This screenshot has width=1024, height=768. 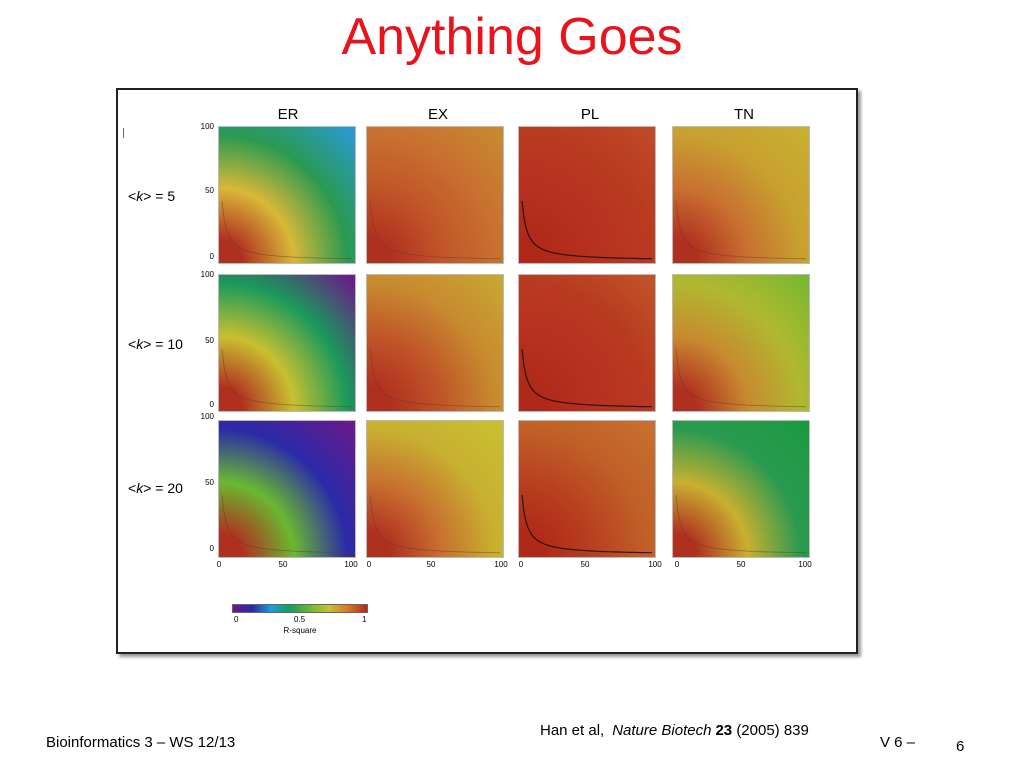 I want to click on row-label-k5: <k> = 5, so click(x=152, y=196).